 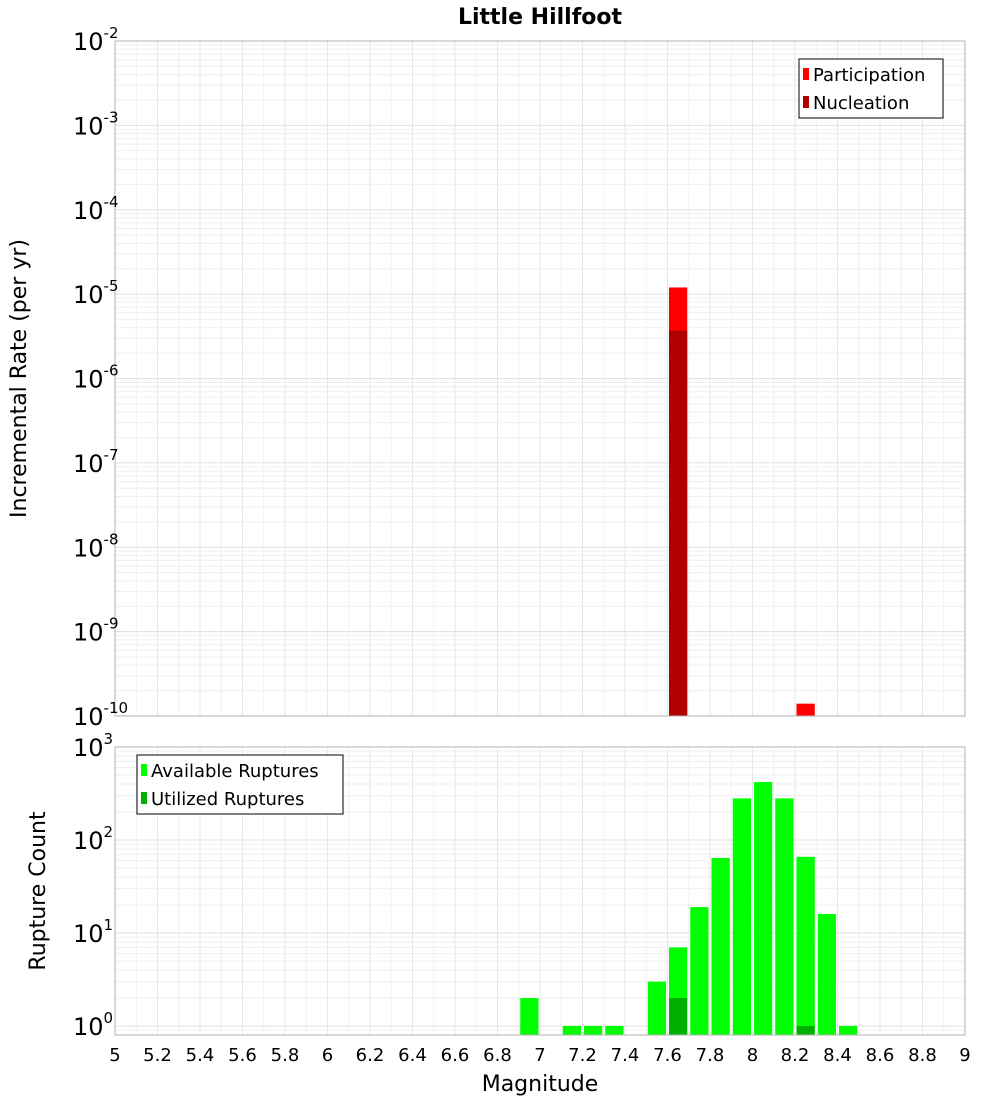 I want to click on y-tick-exponent: -3, so click(x=111, y=117).